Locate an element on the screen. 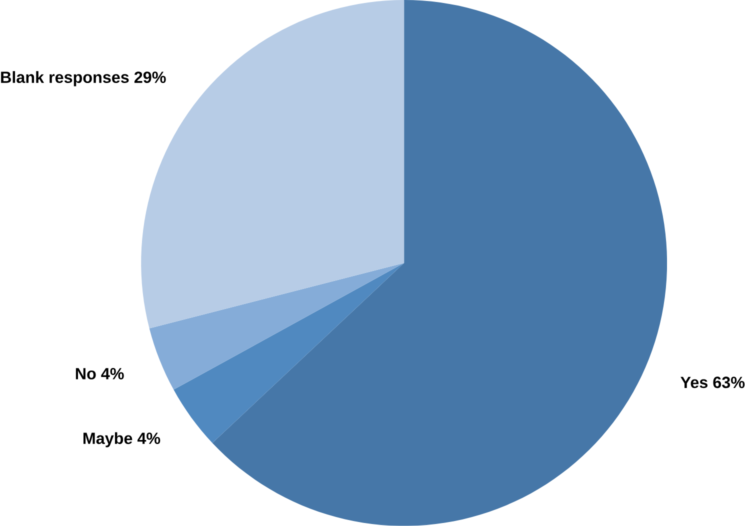 The width and height of the screenshot is (745, 526). slice-label: Blank responses is located at coordinates (65, 78).